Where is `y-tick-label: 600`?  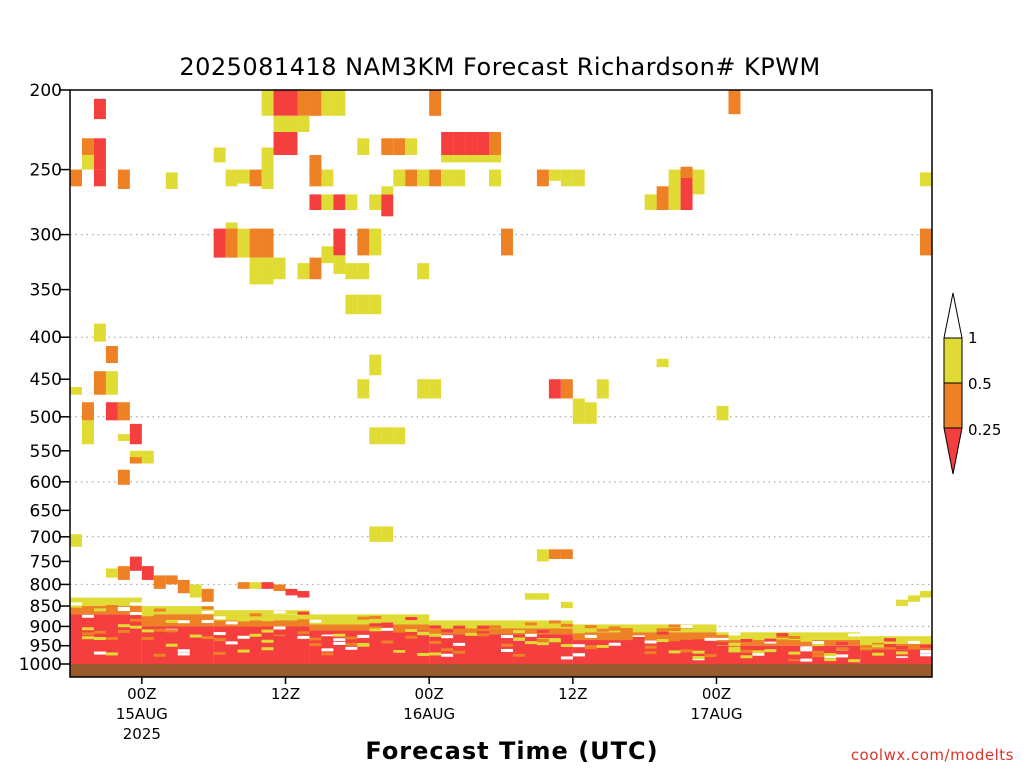
y-tick-label: 600 is located at coordinates (46, 483).